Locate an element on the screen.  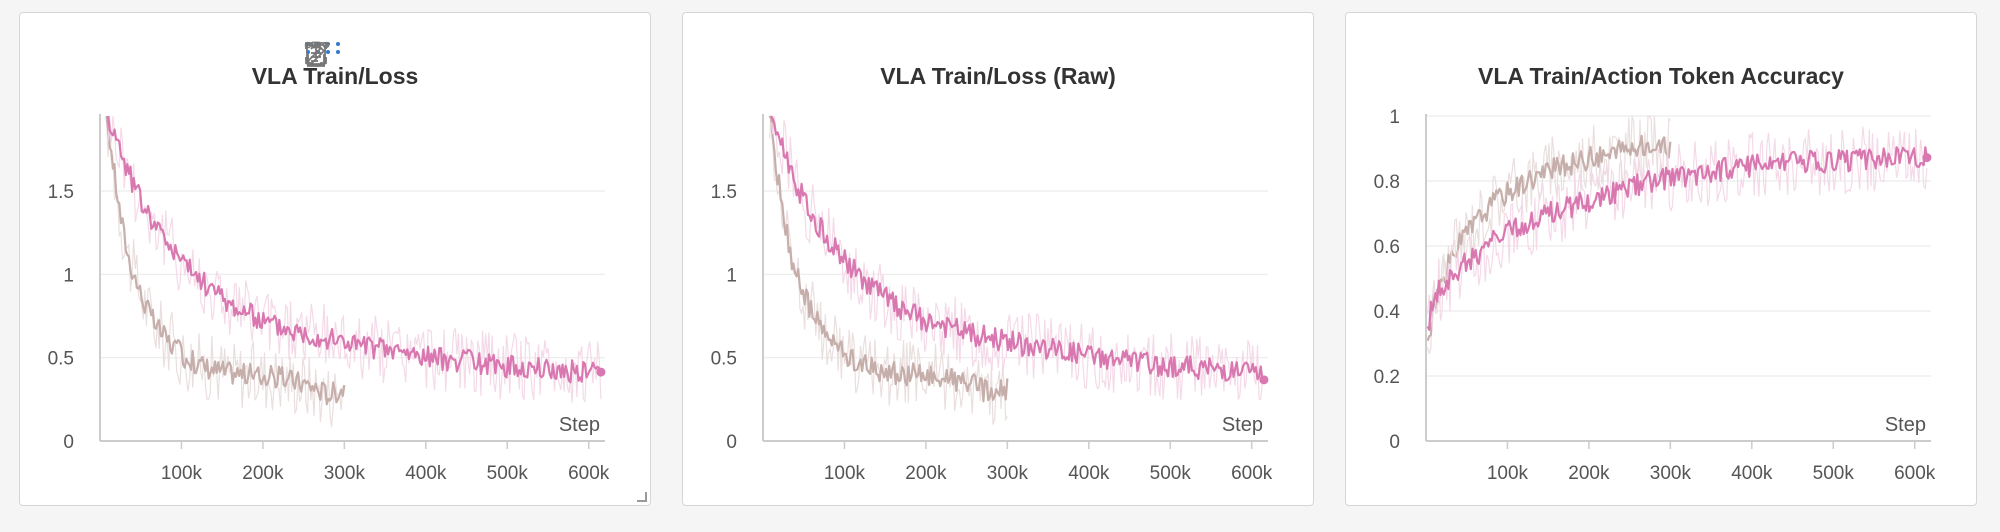
more-icon is located at coordinates (465, 57).